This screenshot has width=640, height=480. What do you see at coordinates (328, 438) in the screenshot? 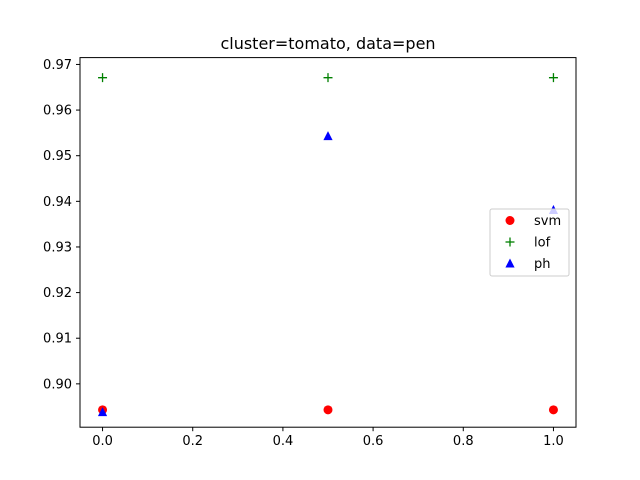
I see `x-axis: 0.0 0.2 0.4 0.6 0.8 1.0` at bounding box center [328, 438].